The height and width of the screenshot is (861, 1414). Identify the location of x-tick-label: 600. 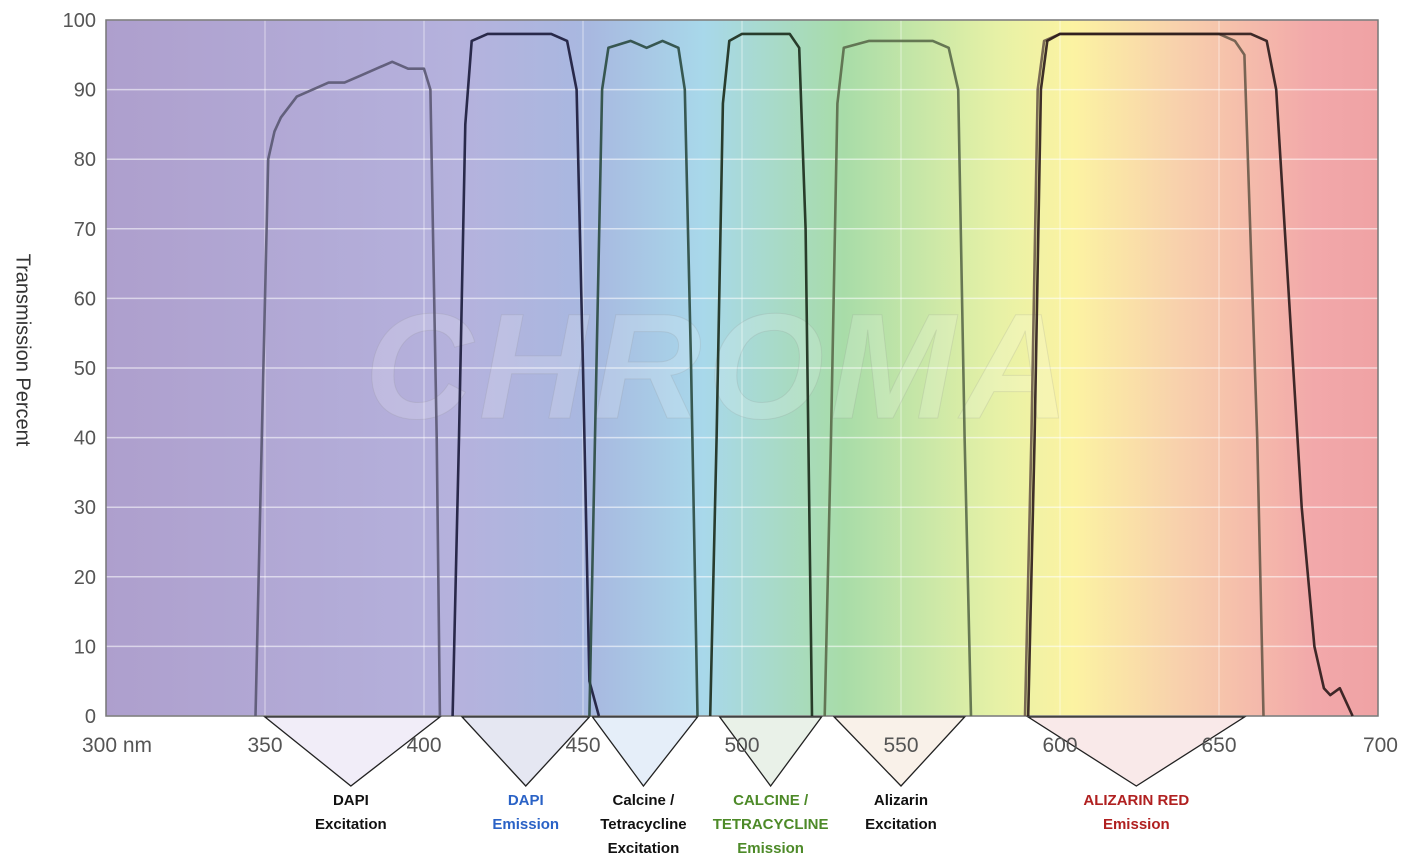
(1059, 745).